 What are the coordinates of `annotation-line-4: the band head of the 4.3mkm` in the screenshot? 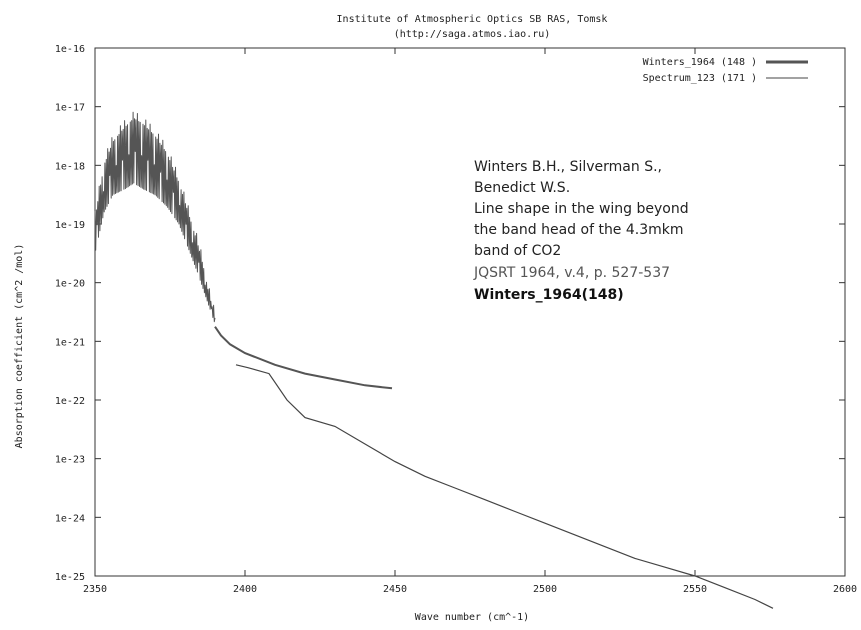 It's located at (579, 230).